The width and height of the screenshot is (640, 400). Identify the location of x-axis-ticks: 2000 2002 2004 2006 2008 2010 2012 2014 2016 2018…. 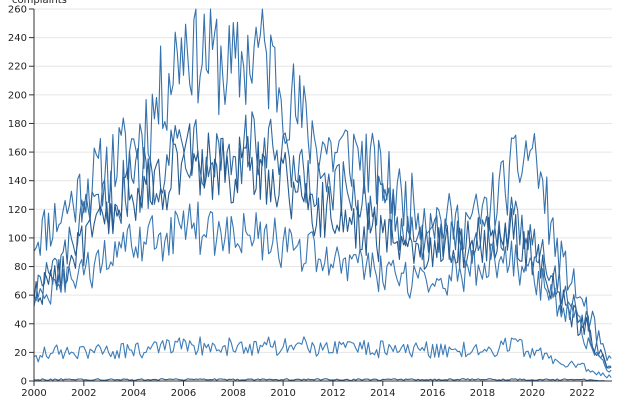
(308, 390).